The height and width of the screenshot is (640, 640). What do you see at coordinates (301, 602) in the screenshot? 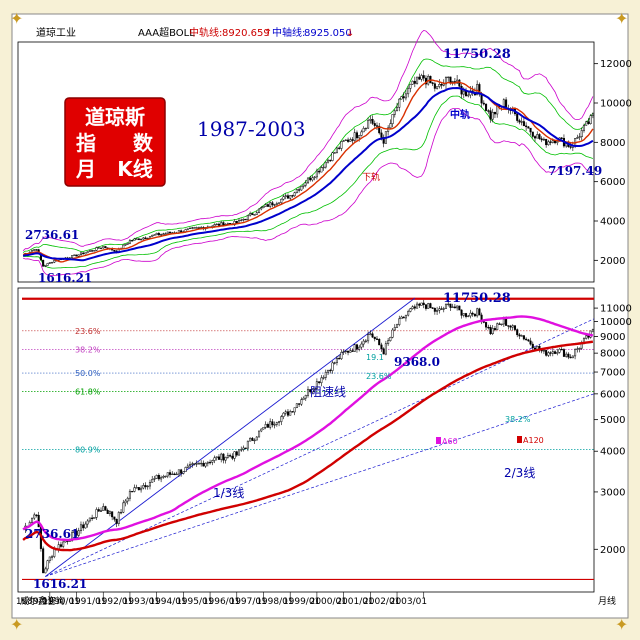
I see `x-tick-label: 1999/01` at bounding box center [301, 602].